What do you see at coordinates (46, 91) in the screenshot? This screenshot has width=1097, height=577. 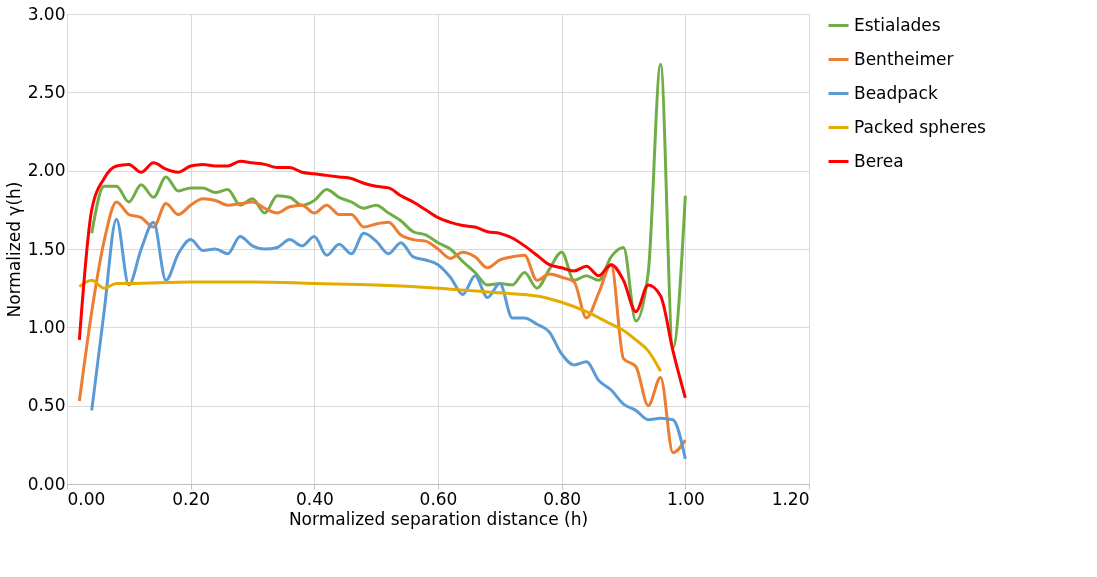 I see `y-tick-label: 2.50` at bounding box center [46, 91].